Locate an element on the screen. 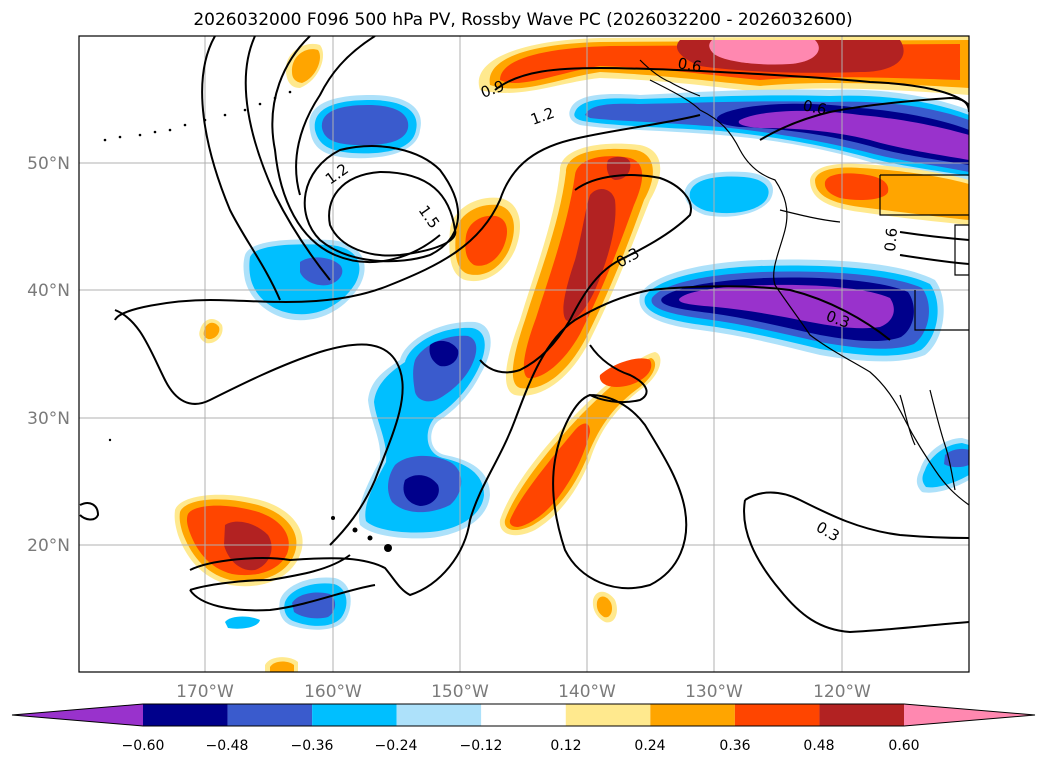  lat-label: 50°N is located at coordinates (48, 164).